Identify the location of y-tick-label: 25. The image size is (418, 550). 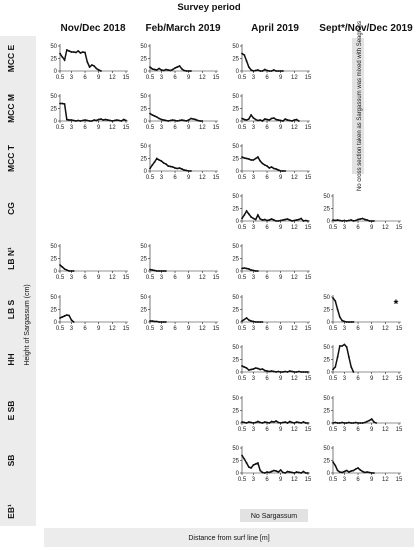
(53, 60).